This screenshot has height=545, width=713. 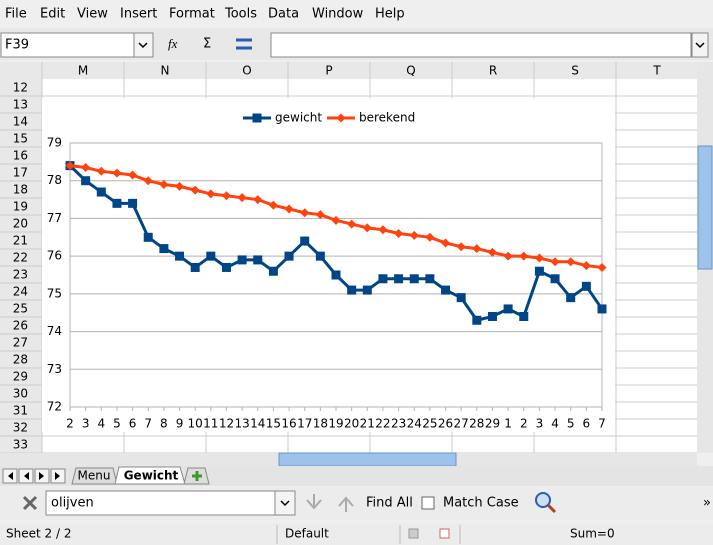 What do you see at coordinates (241, 424) in the screenshot?
I see `x-tick-label: 13` at bounding box center [241, 424].